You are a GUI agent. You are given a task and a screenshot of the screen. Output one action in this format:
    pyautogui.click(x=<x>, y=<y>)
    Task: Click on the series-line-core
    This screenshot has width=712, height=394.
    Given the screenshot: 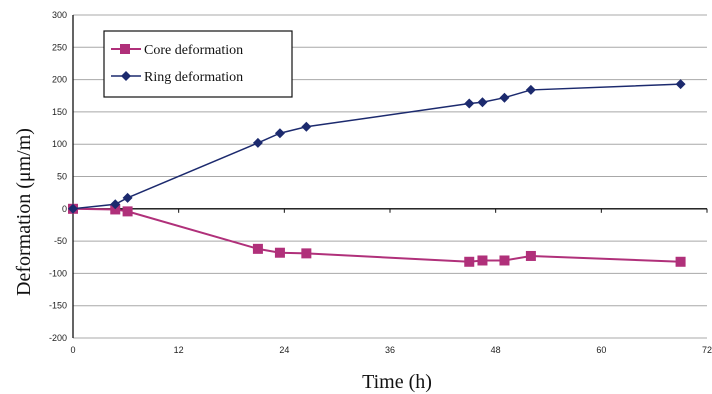 What is the action you would take?
    pyautogui.click(x=376, y=235)
    